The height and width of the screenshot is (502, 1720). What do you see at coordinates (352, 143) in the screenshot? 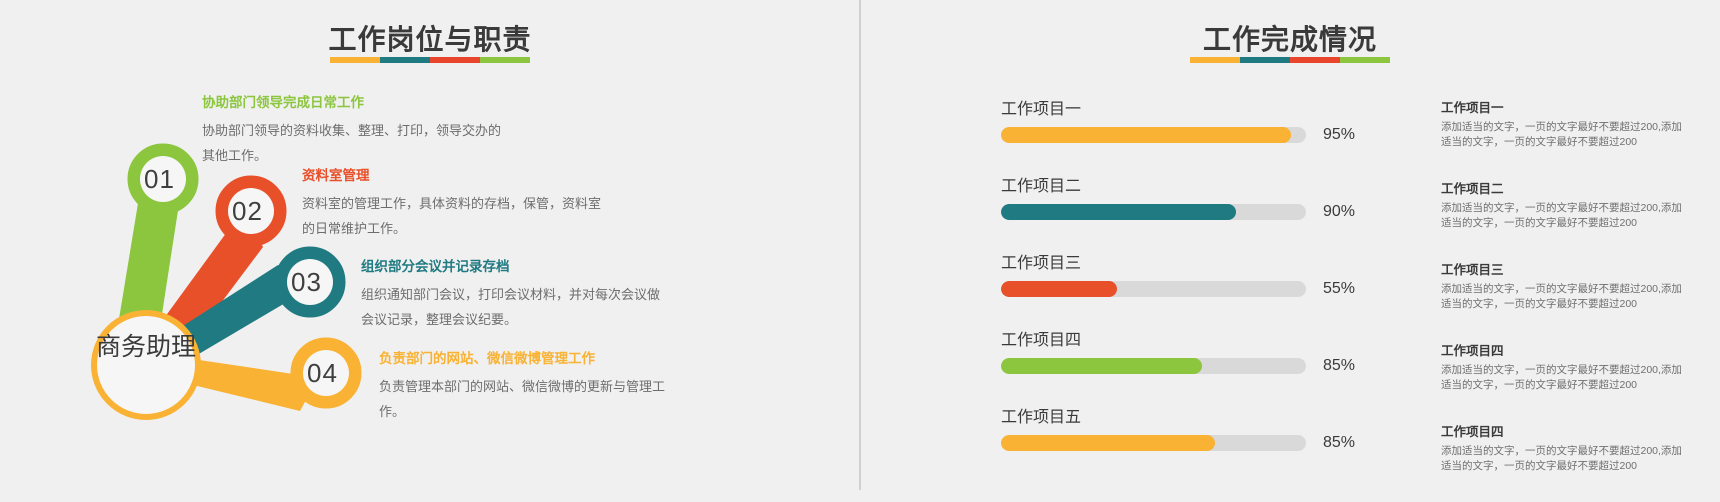
I see `item-1-body: 协助部门领导的资料收集、整理、打印，领导交办的其他工作。` at bounding box center [352, 143].